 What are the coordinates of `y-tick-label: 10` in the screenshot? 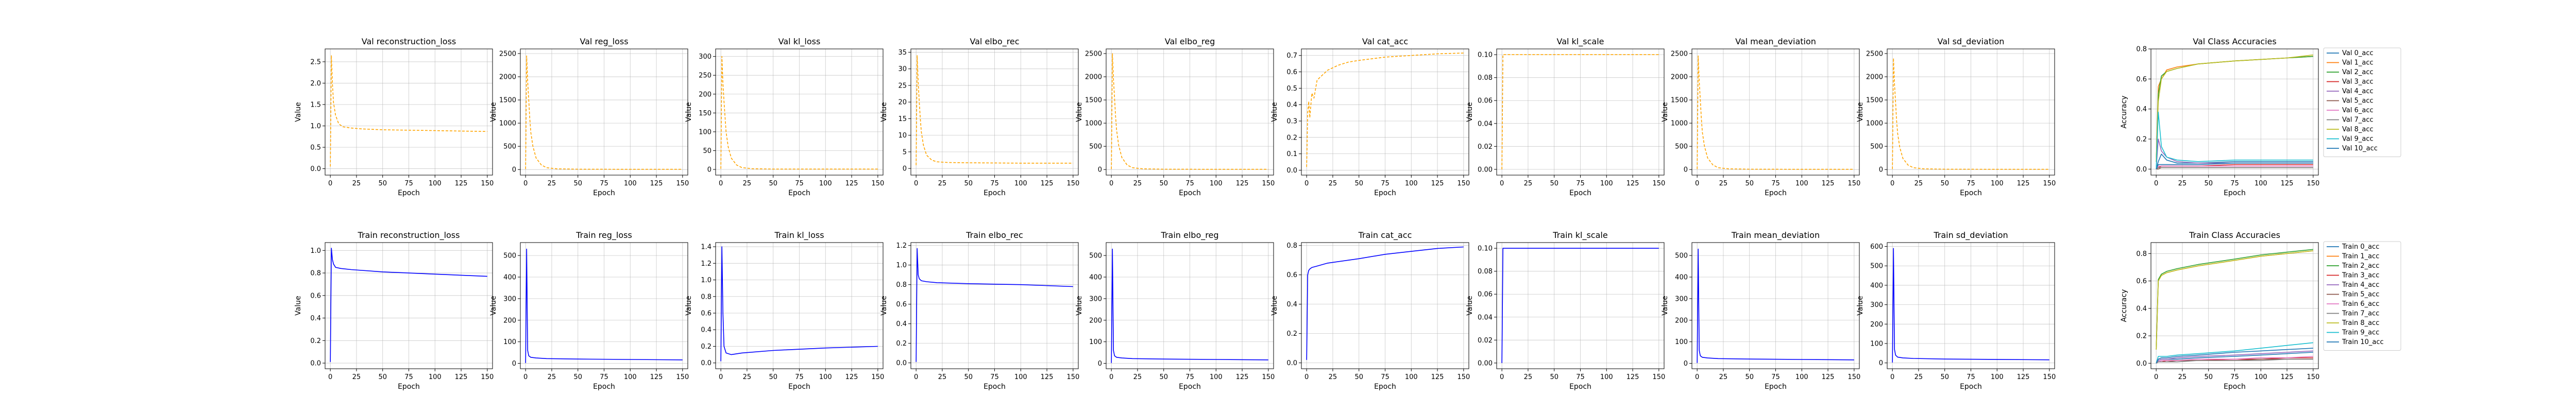 It's located at (902, 136).